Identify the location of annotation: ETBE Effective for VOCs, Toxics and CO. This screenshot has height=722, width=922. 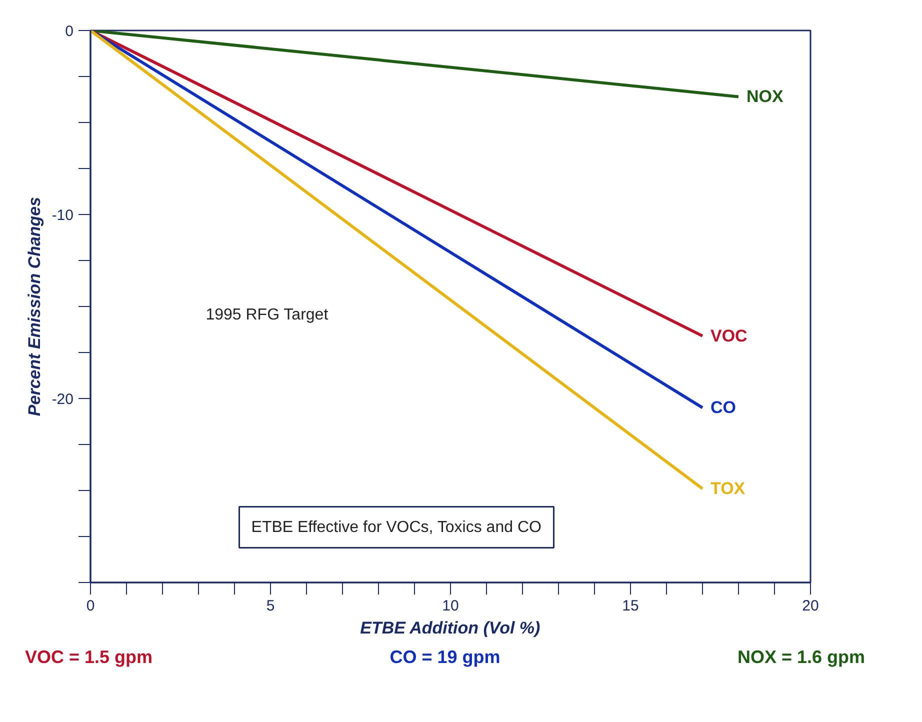
(396, 527).